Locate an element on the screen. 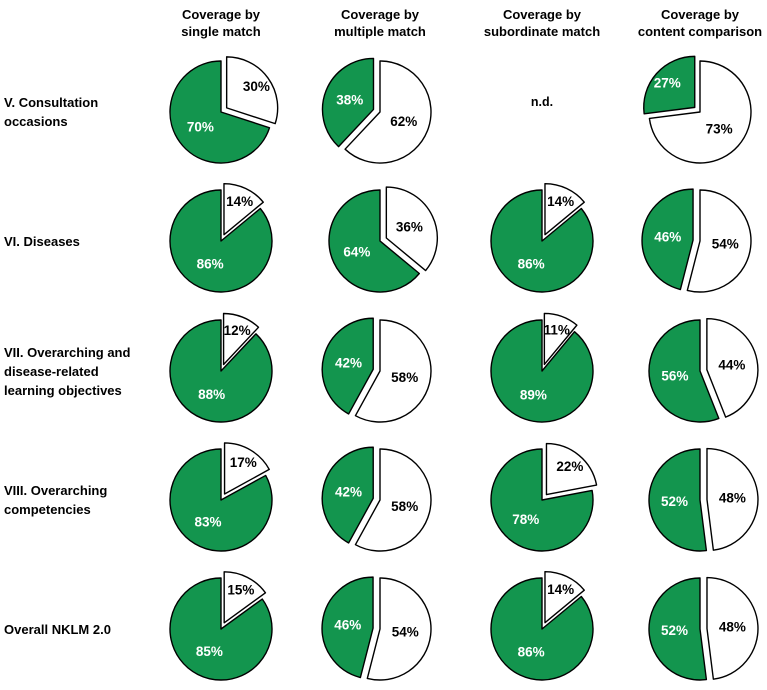 The width and height of the screenshot is (767, 690). pie-vi-diseases-multiple-match: 64% 36% is located at coordinates (383, 239).